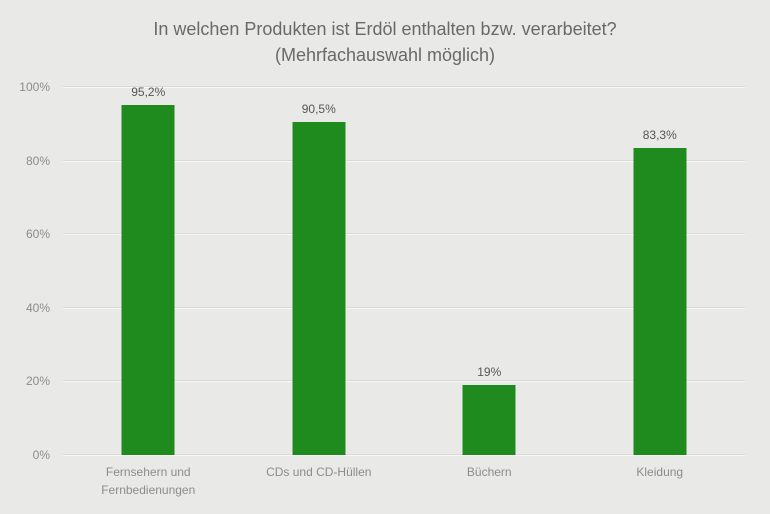  What do you see at coordinates (385, 55) in the screenshot?
I see `chart-title-line2: (Mehrfachauswahl möglich)` at bounding box center [385, 55].